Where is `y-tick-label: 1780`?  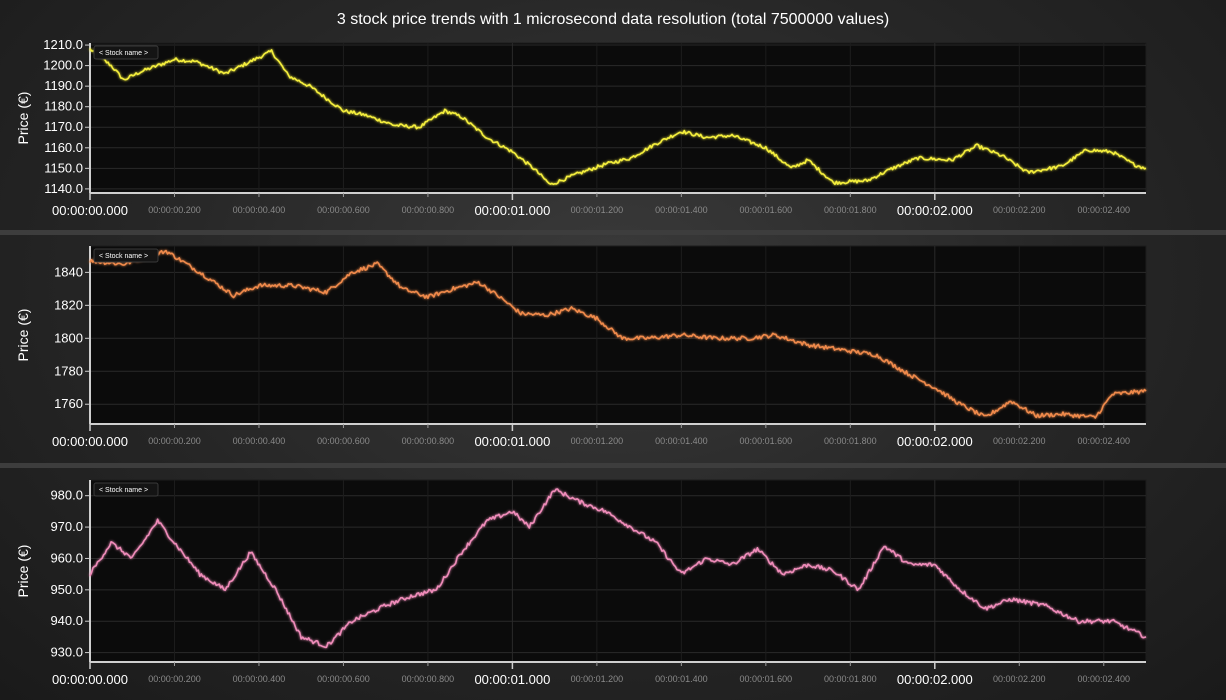
y-tick-label: 1780 is located at coordinates (68, 370).